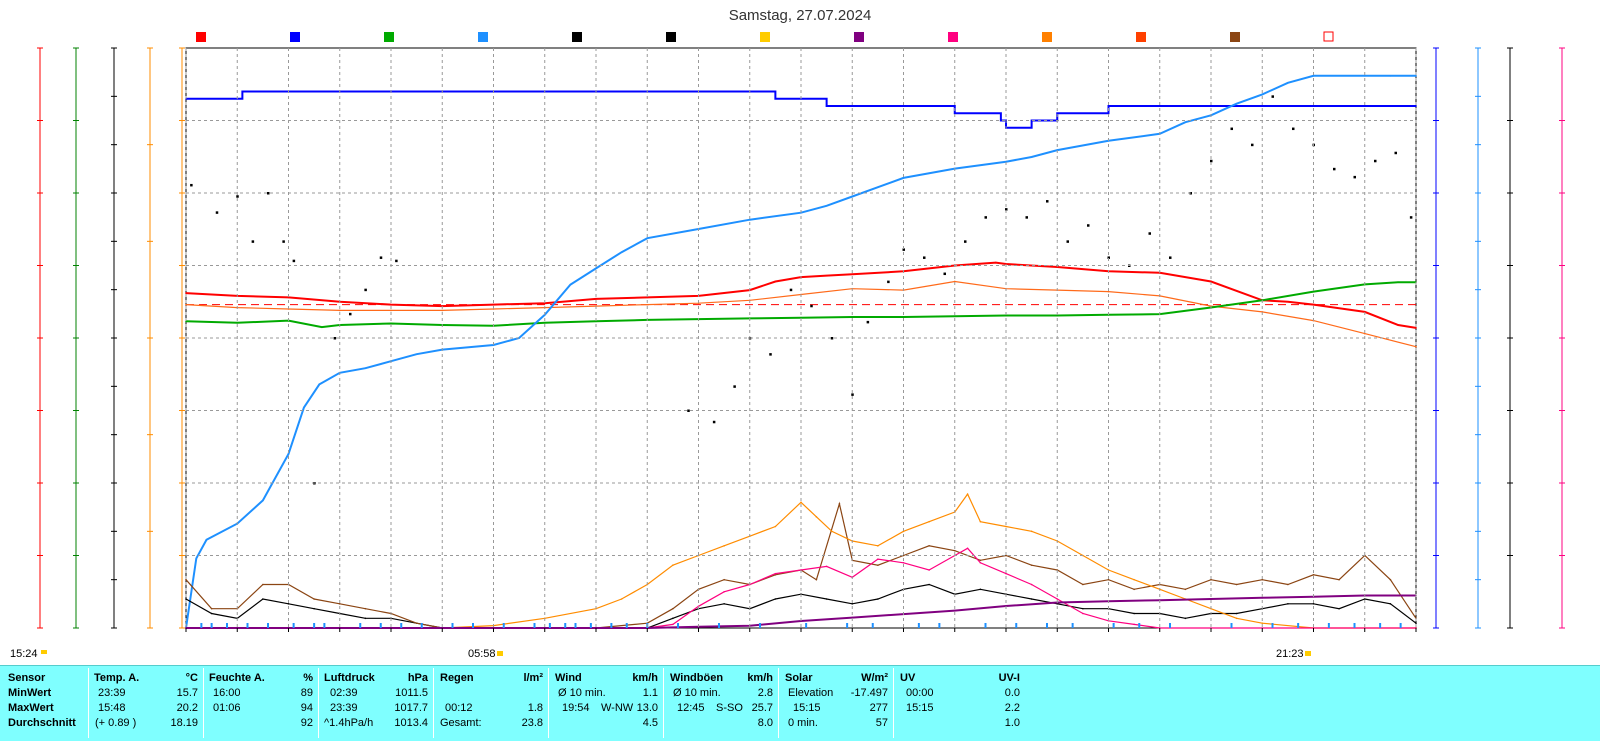  What do you see at coordinates (349, 723) in the screenshot?
I see `stats-avg-press-trend: ^1.4hPa/h` at bounding box center [349, 723].